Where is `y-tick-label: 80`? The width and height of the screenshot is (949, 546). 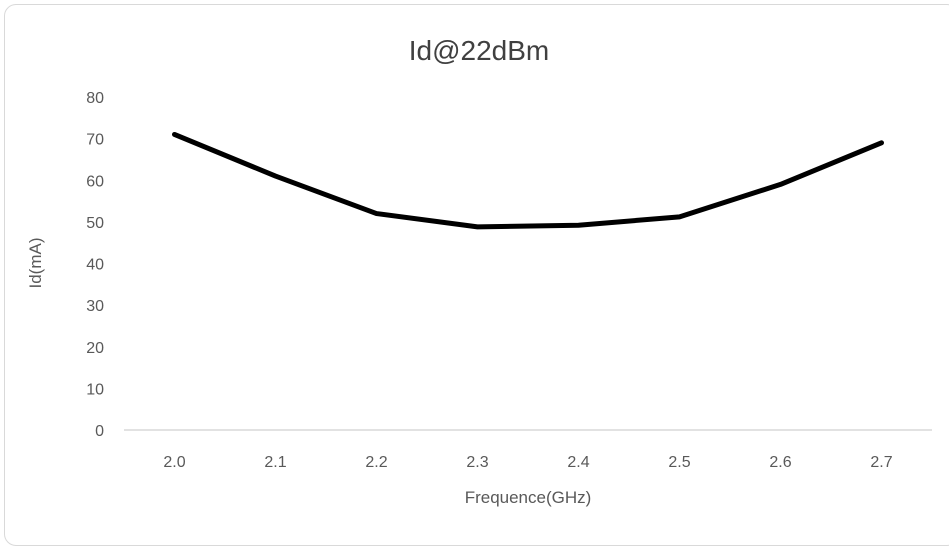 y-tick-label: 80 is located at coordinates (95, 98).